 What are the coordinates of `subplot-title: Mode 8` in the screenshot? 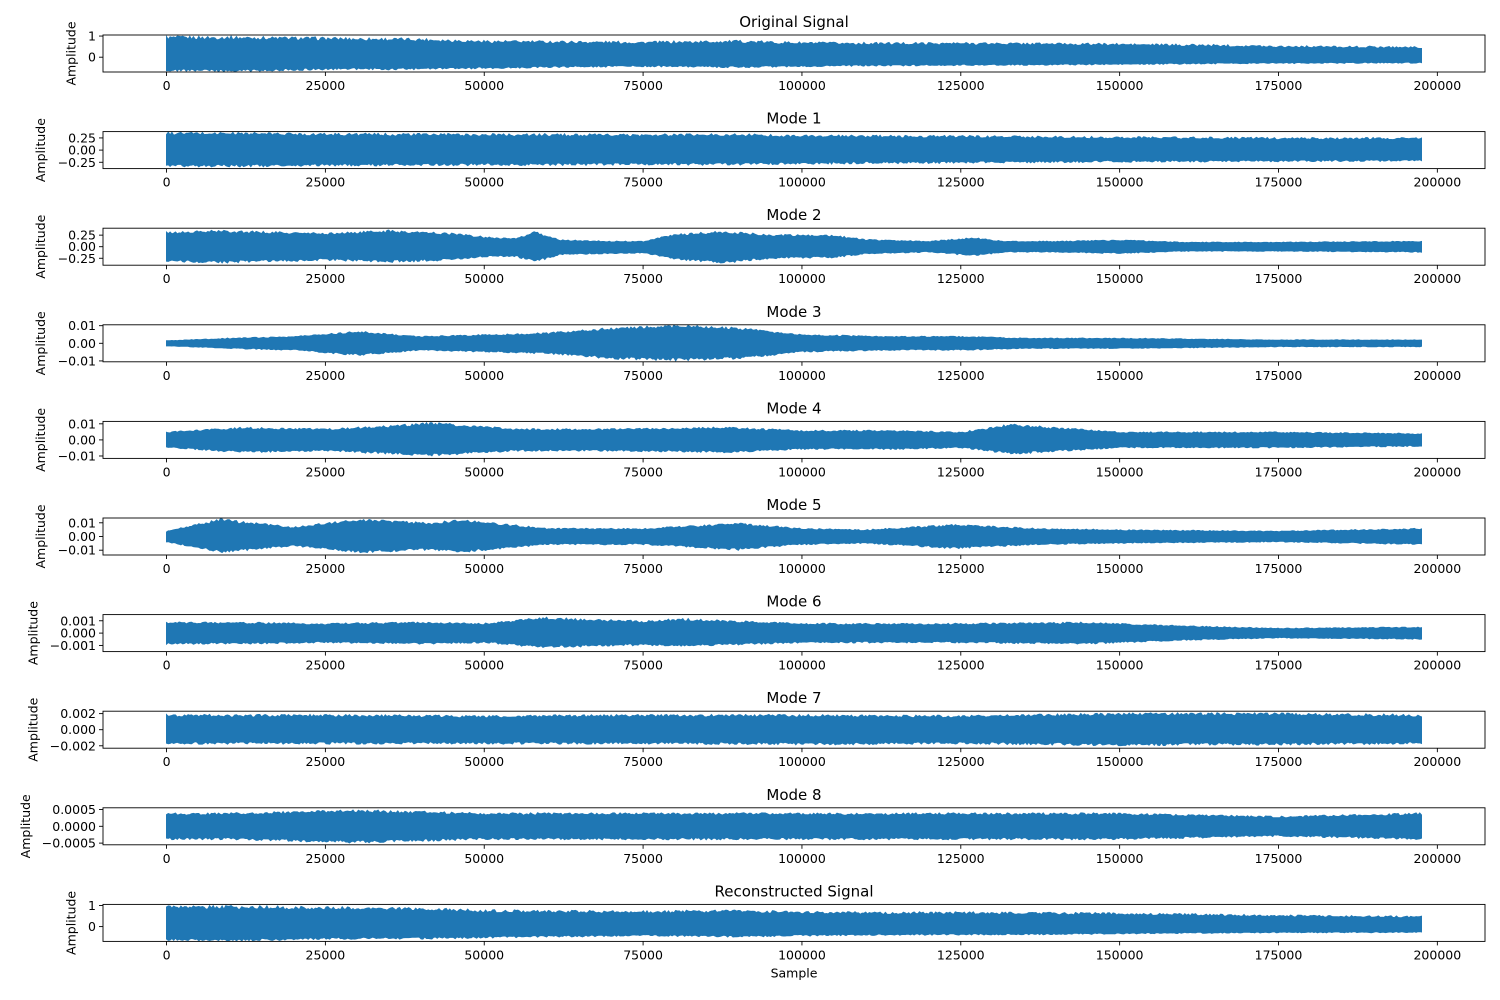 It's located at (793, 795).